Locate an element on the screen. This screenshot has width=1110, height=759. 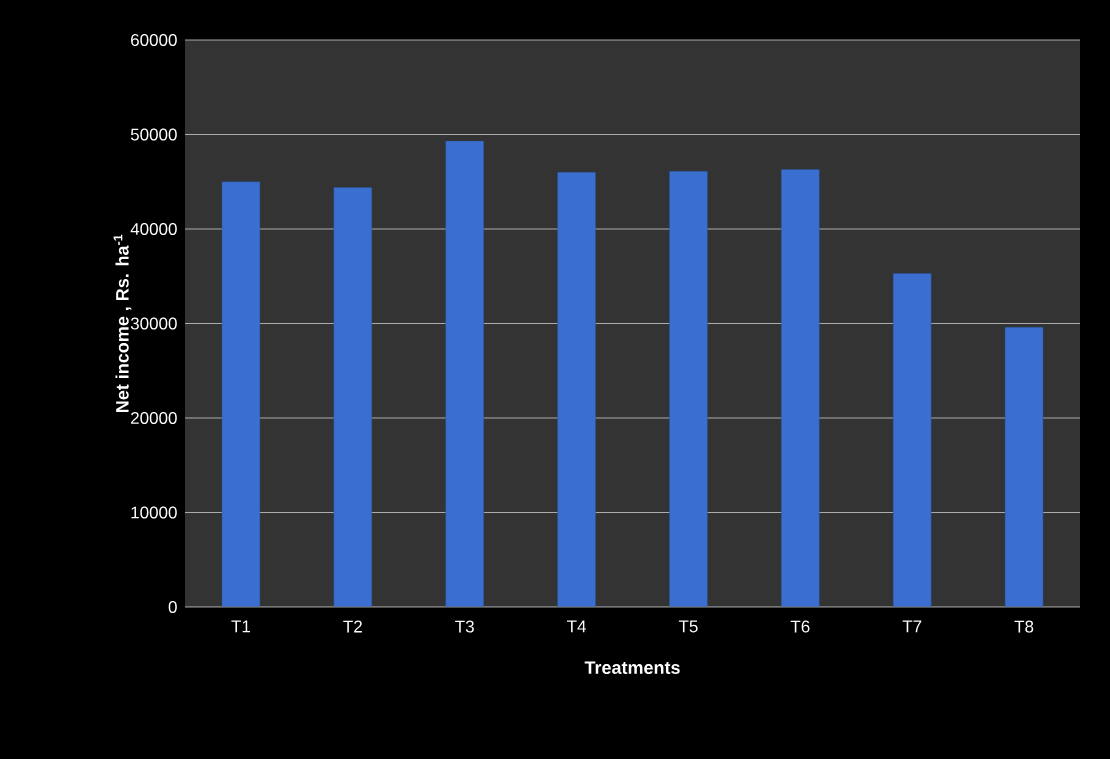
x-axis-title: Treatments is located at coordinates (632, 667).